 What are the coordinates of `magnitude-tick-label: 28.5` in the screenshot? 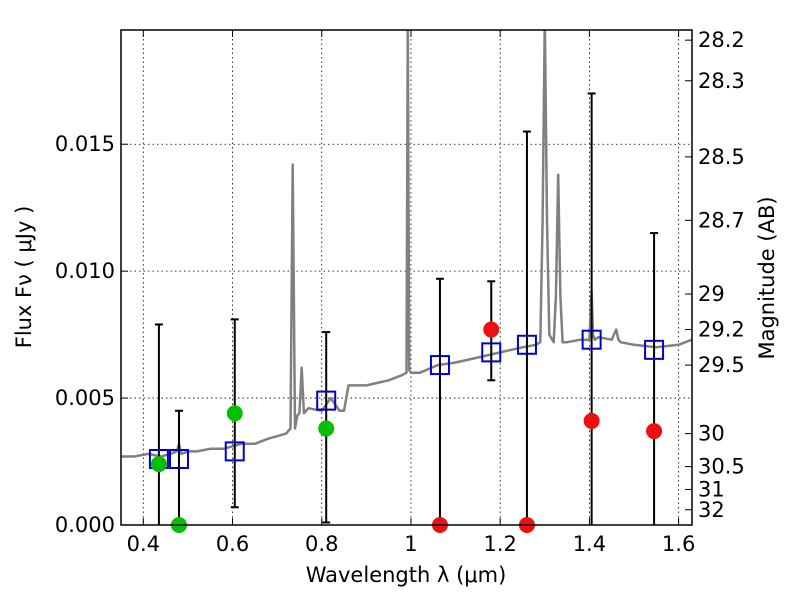 It's located at (721, 157).